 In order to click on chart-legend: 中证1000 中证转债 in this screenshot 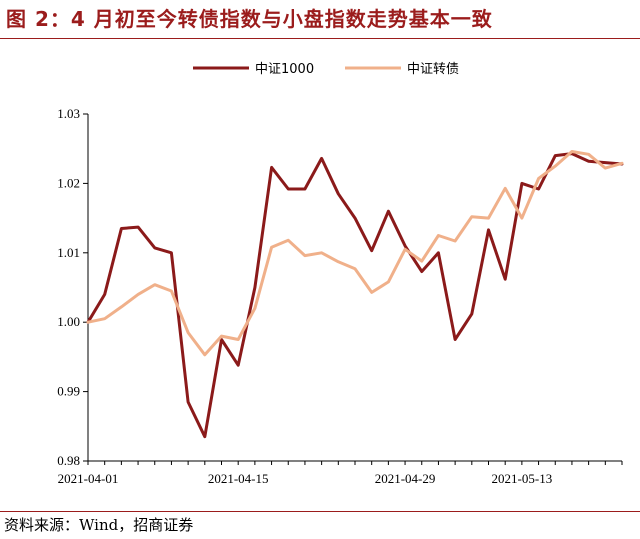, I will do `click(326, 69)`.